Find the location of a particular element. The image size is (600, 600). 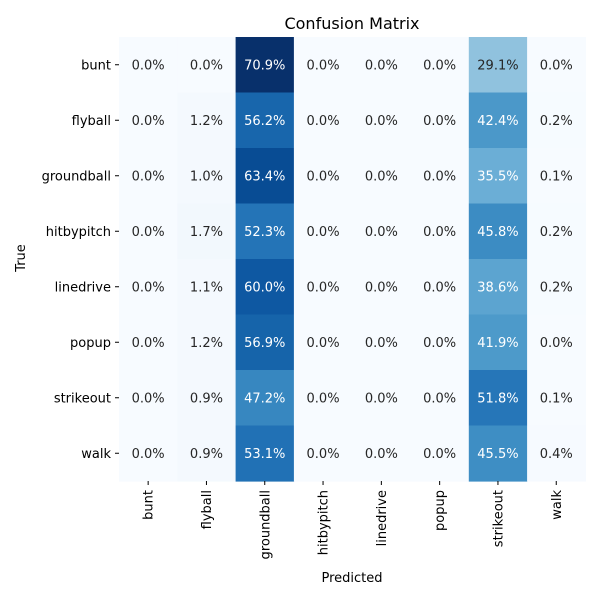

x-tick-label: popup is located at coordinates (440, 510).